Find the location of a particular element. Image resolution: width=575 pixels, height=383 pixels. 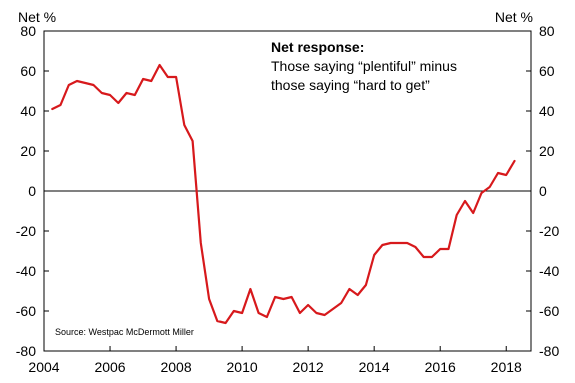

x-tick-label: 2018 is located at coordinates (506, 367).